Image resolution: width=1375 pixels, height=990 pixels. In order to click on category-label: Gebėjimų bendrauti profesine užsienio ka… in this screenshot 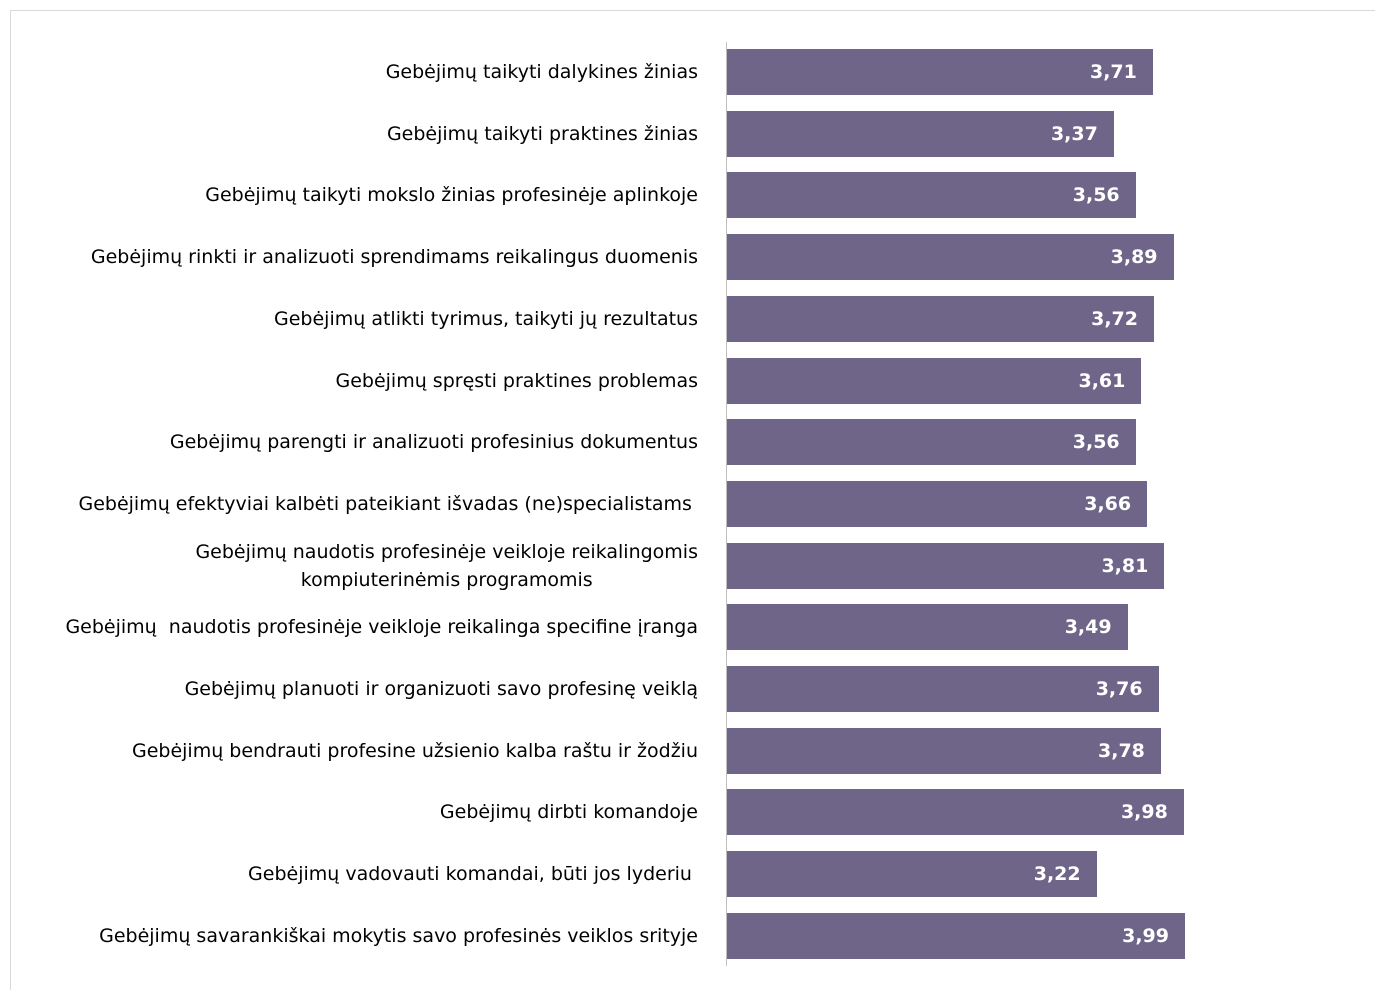, I will do `click(414, 750)`.